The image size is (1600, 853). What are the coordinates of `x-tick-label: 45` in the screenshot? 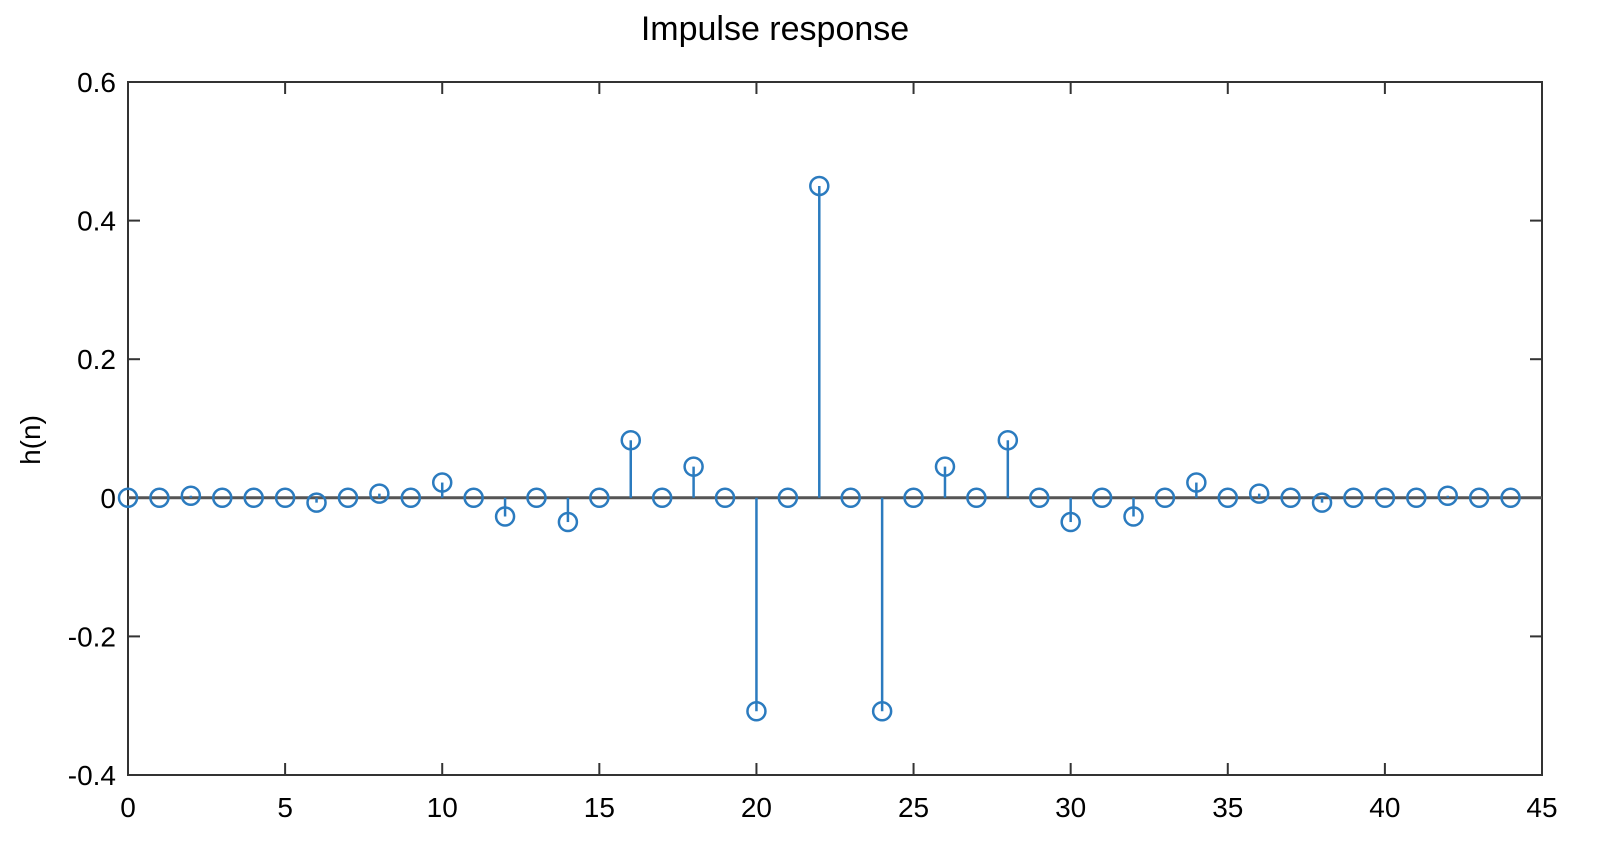 It's located at (1541, 807).